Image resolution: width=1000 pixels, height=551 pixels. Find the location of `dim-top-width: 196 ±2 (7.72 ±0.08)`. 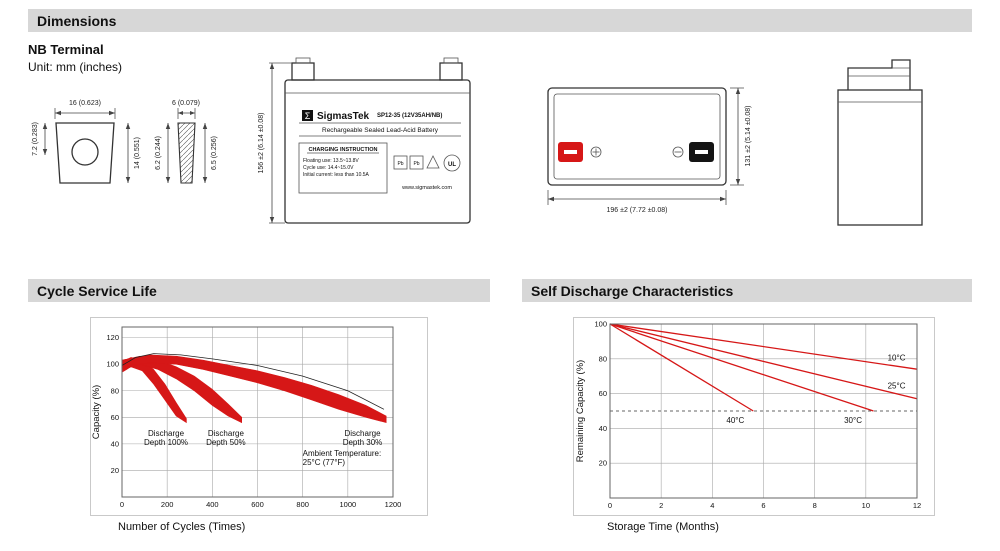

dim-top-width: 196 ±2 (7.72 ±0.08) is located at coordinates (636, 210).